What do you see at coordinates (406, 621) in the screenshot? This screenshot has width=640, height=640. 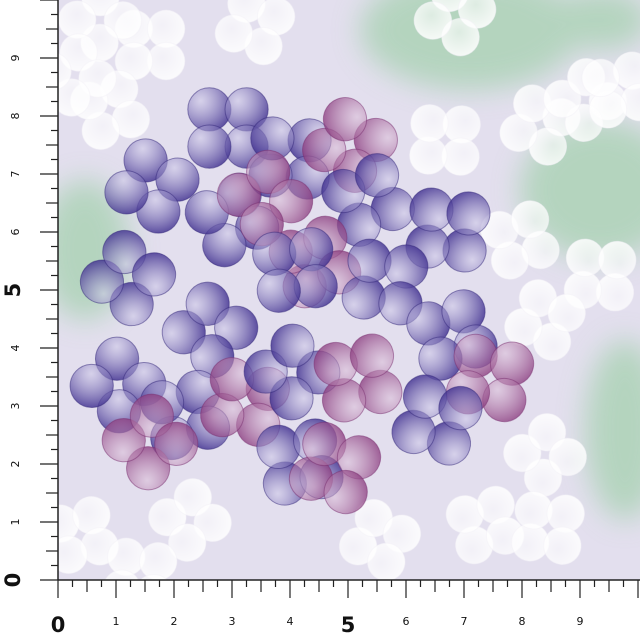 I see `bottom-ruler-label: 6` at bounding box center [406, 621].